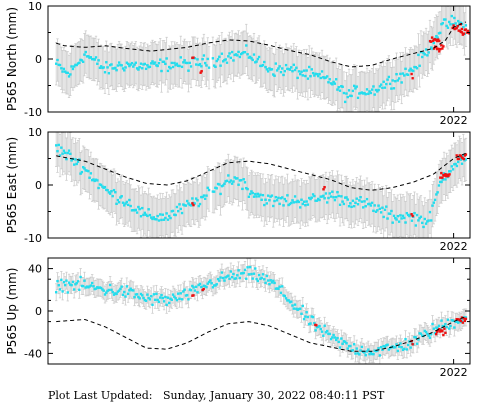 The width and height of the screenshot is (481, 404). What do you see at coordinates (35, 269) in the screenshot?
I see `y-tick-label: 40` at bounding box center [35, 269].